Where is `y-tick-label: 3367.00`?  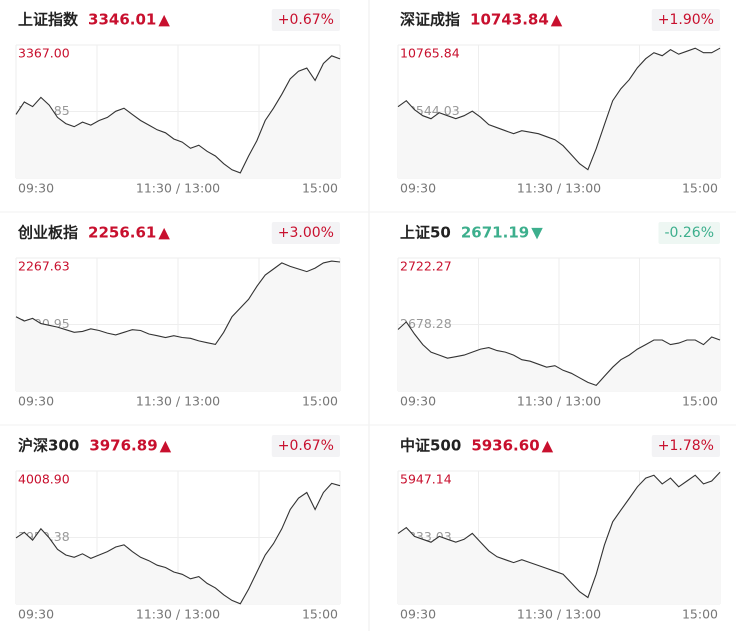
y-tick-label: 3367.00 is located at coordinates (44, 53).